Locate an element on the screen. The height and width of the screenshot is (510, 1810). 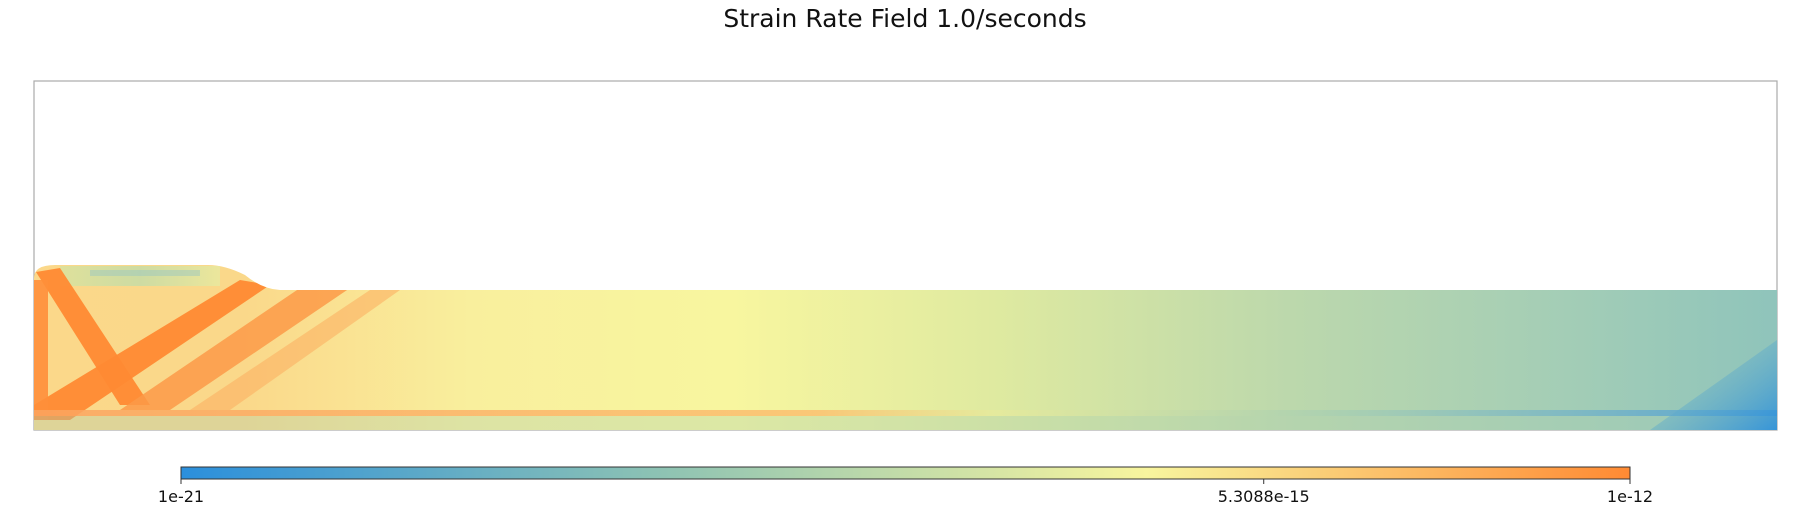
colorbar-tick-label: 5.3088e-15 is located at coordinates (1264, 496).